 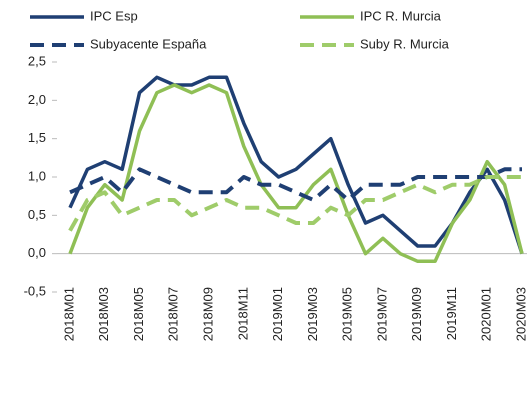 What do you see at coordinates (103, 314) in the screenshot?
I see `x-tick-label: 2018M03` at bounding box center [103, 314].